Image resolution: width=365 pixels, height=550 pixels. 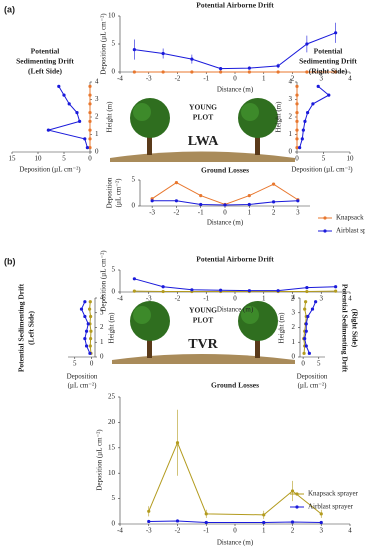 What do you see at coordinates (350, 79) in the screenshot?
I see `x-tick-label: 4` at bounding box center [350, 79].